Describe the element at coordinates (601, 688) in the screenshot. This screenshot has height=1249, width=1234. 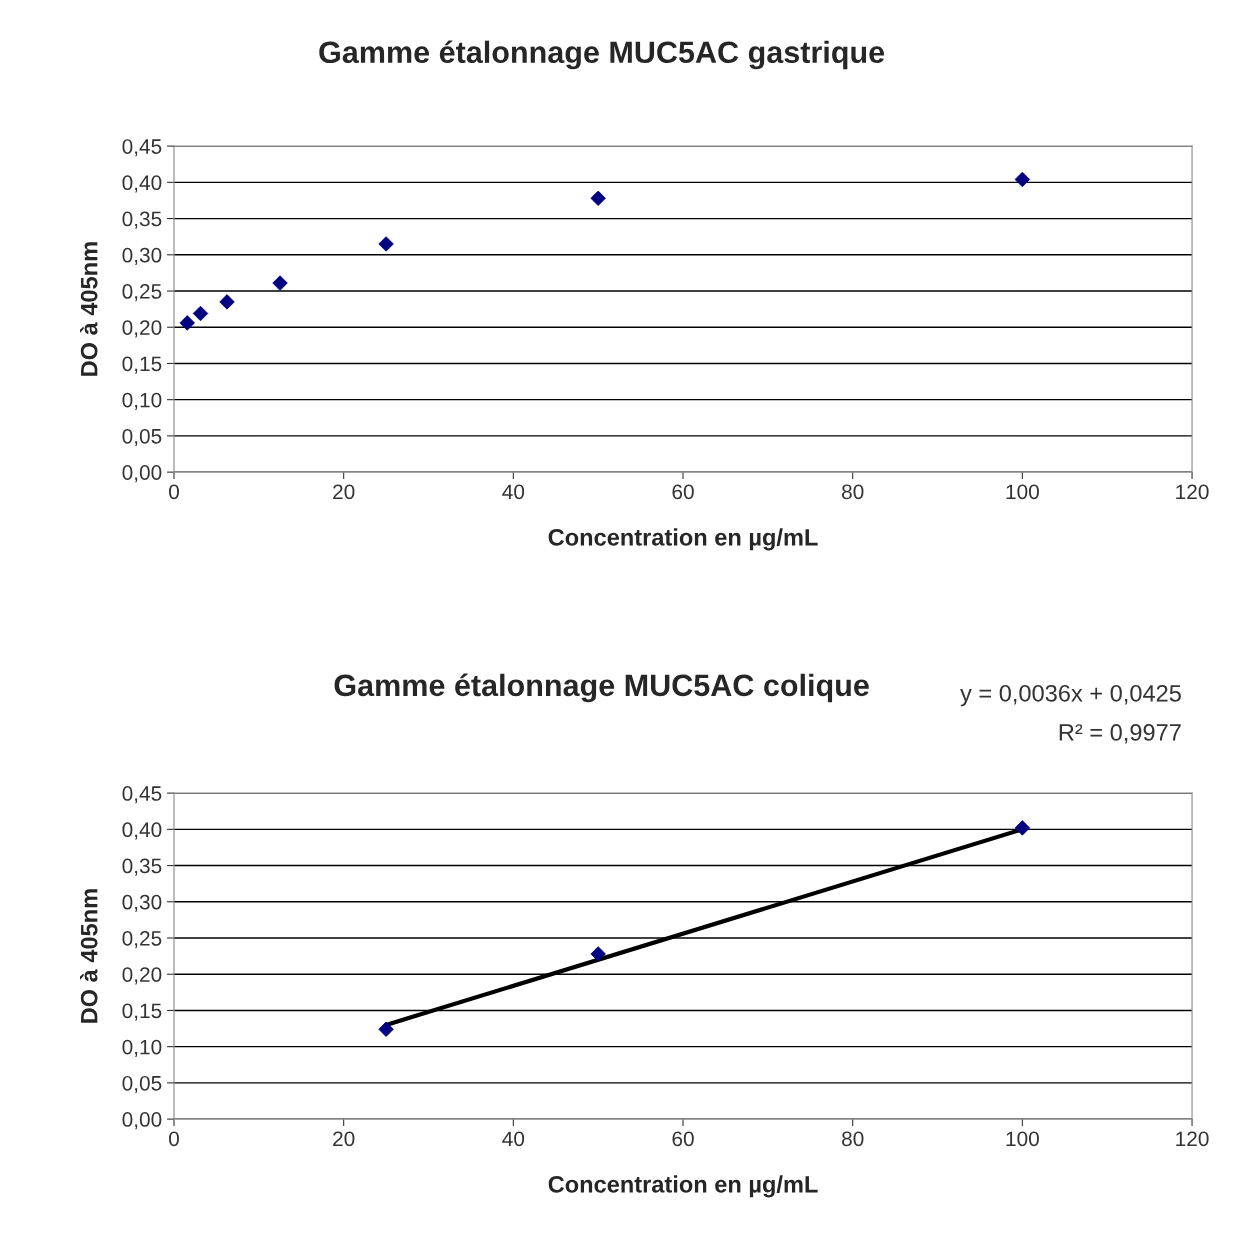
I see `chart-title: Gamme étalonnage MUC5AC colique` at that location.